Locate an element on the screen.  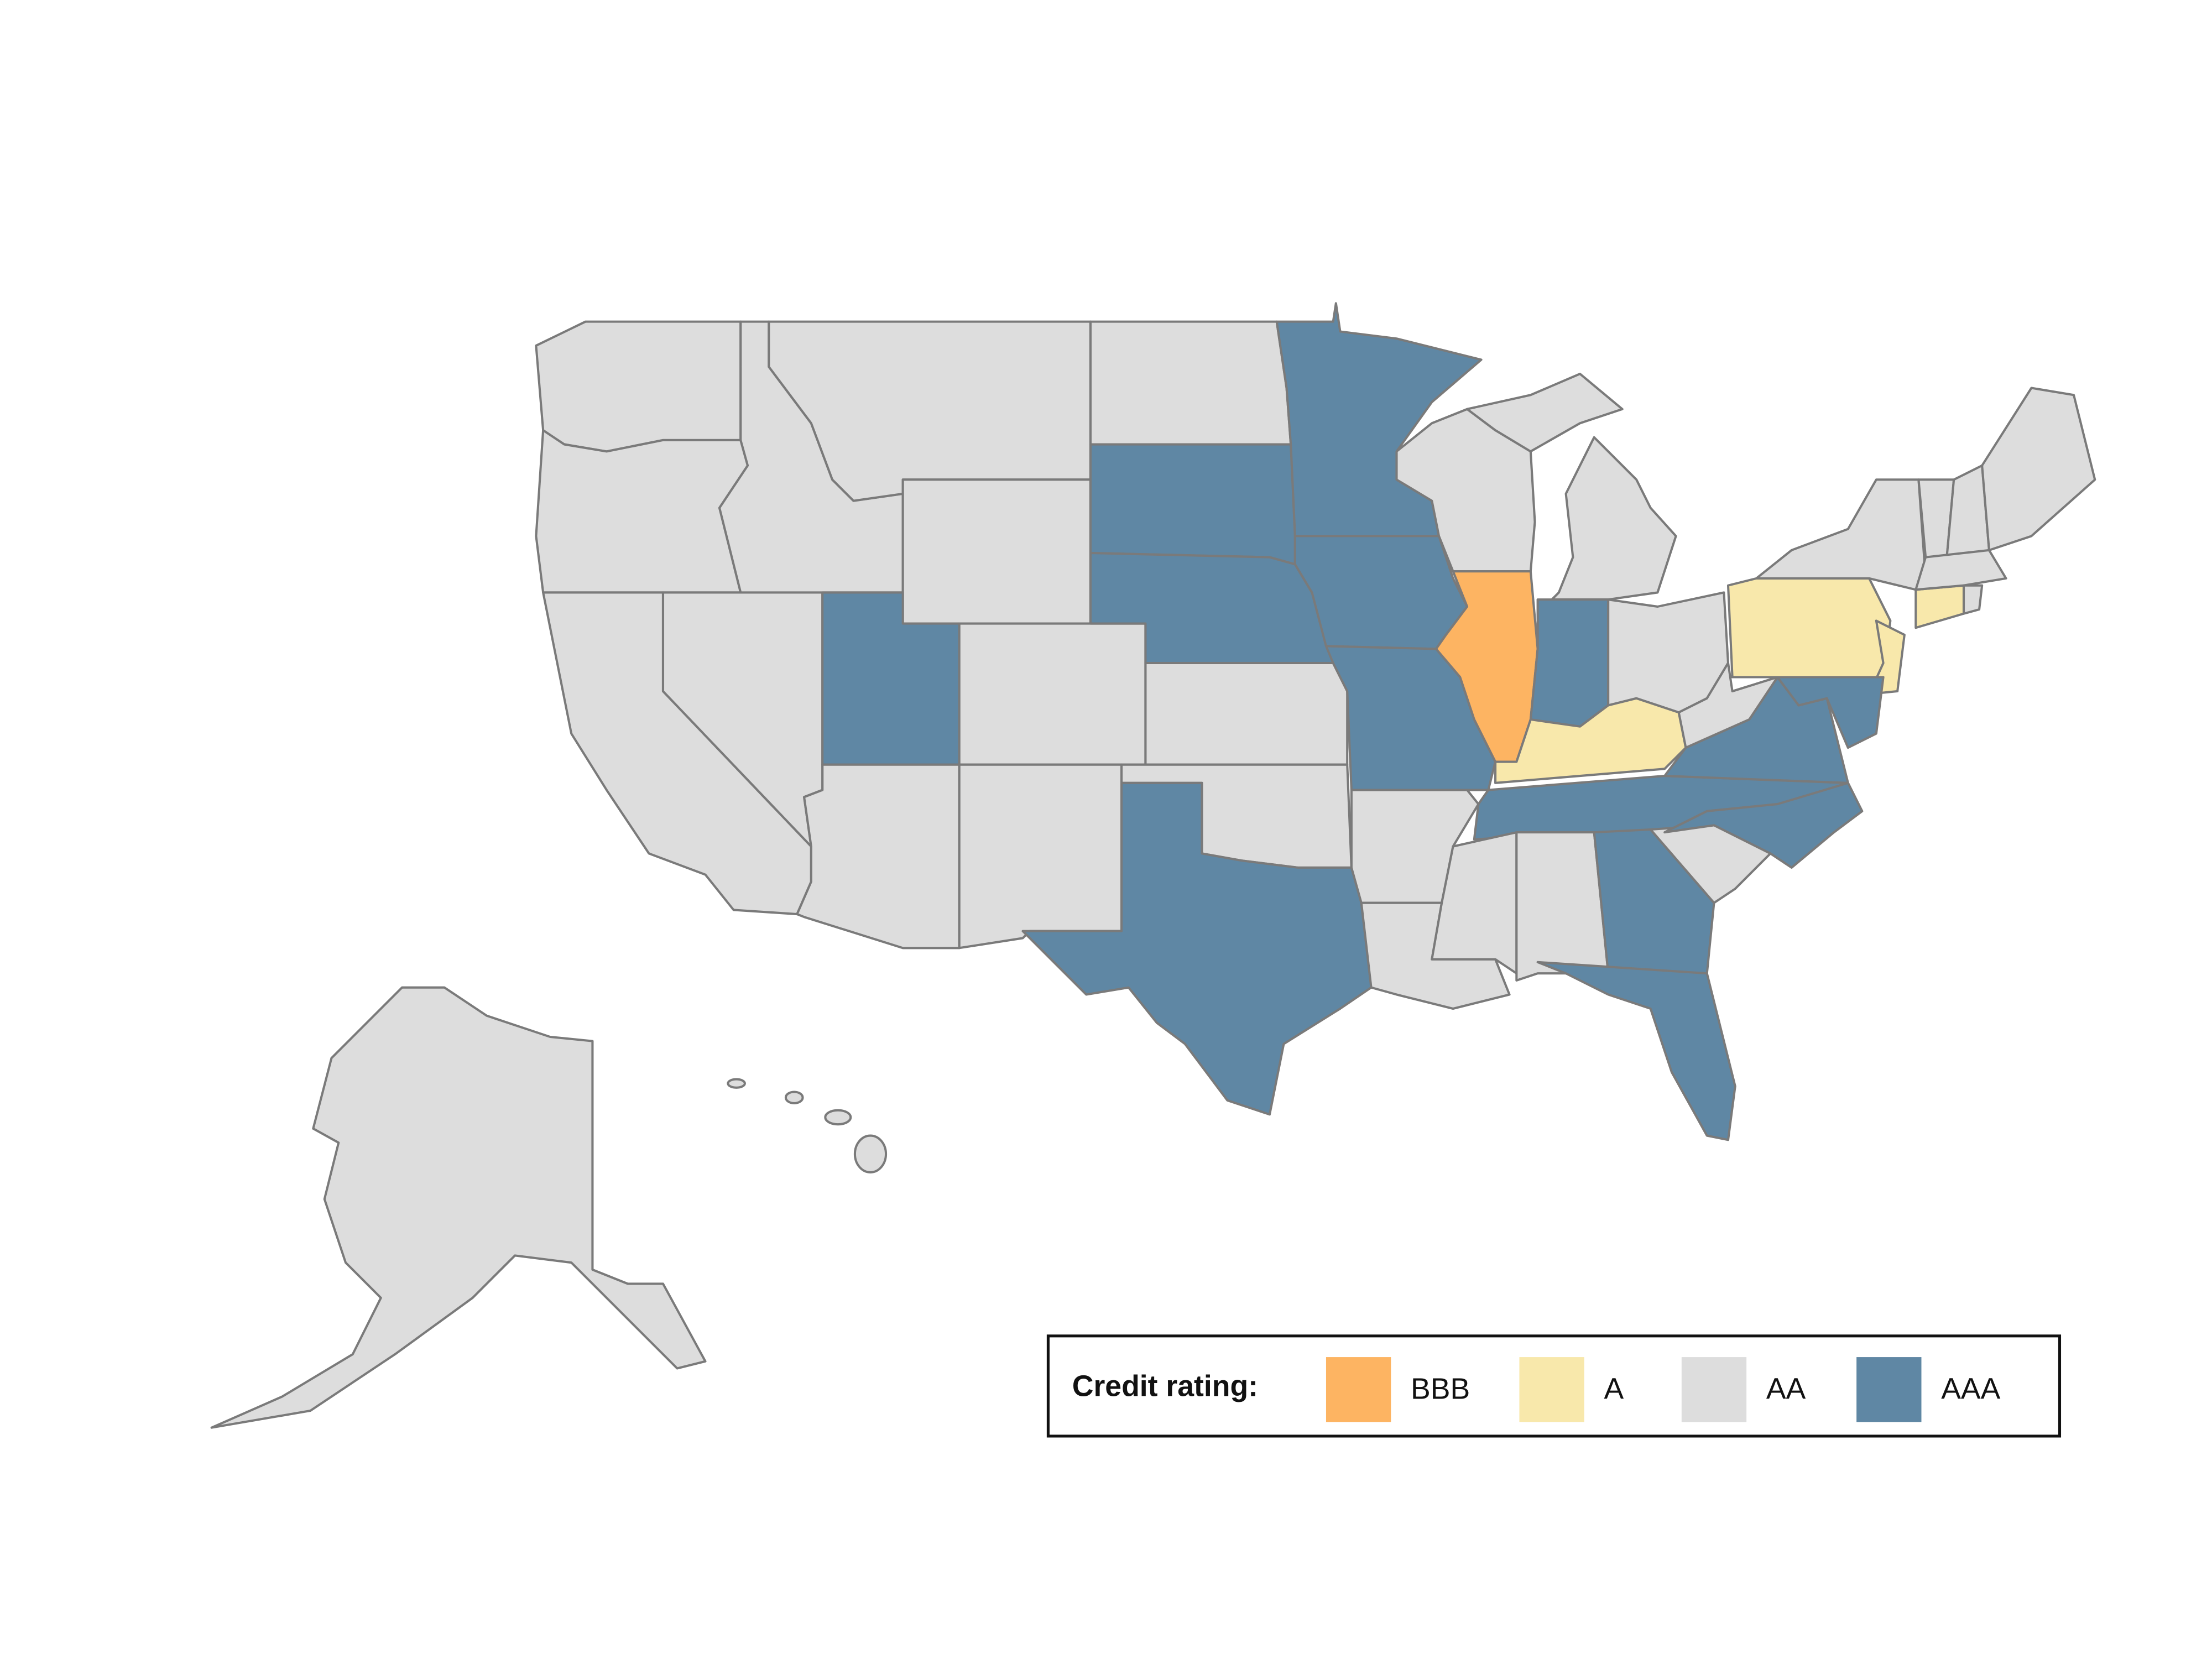
legend-label: A is located at coordinates (1614, 1389).